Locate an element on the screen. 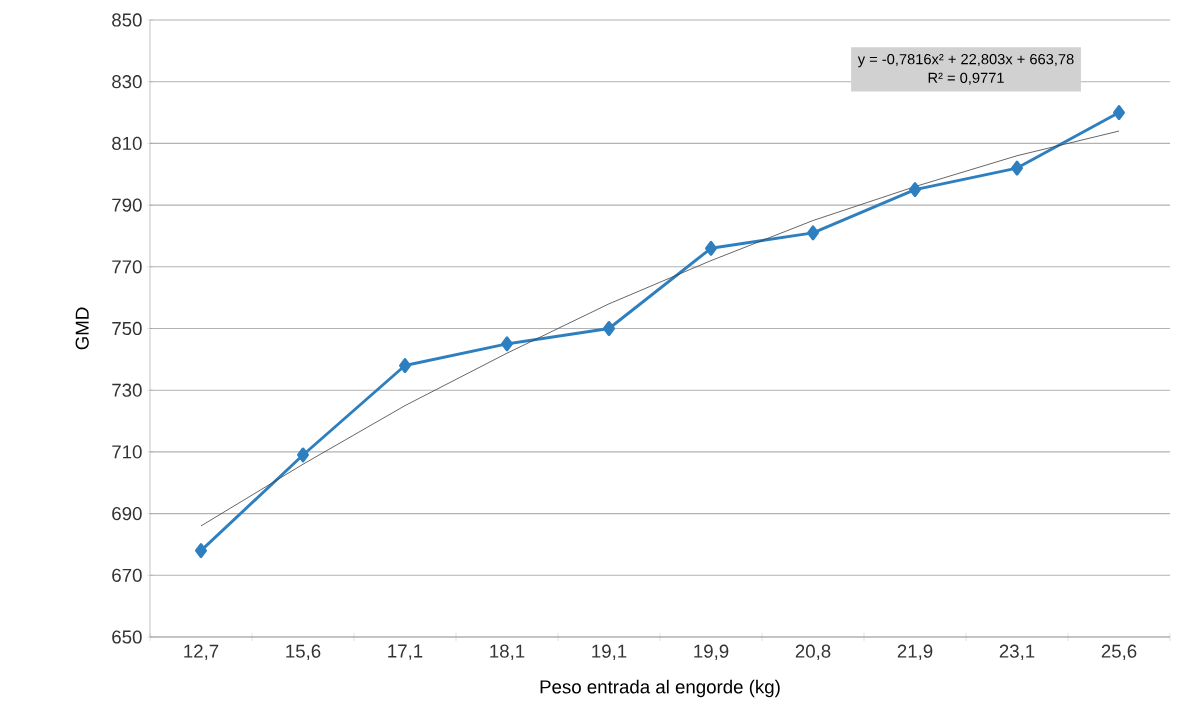 The width and height of the screenshot is (1188, 728). y-tick-label: 850 is located at coordinates (127, 20).